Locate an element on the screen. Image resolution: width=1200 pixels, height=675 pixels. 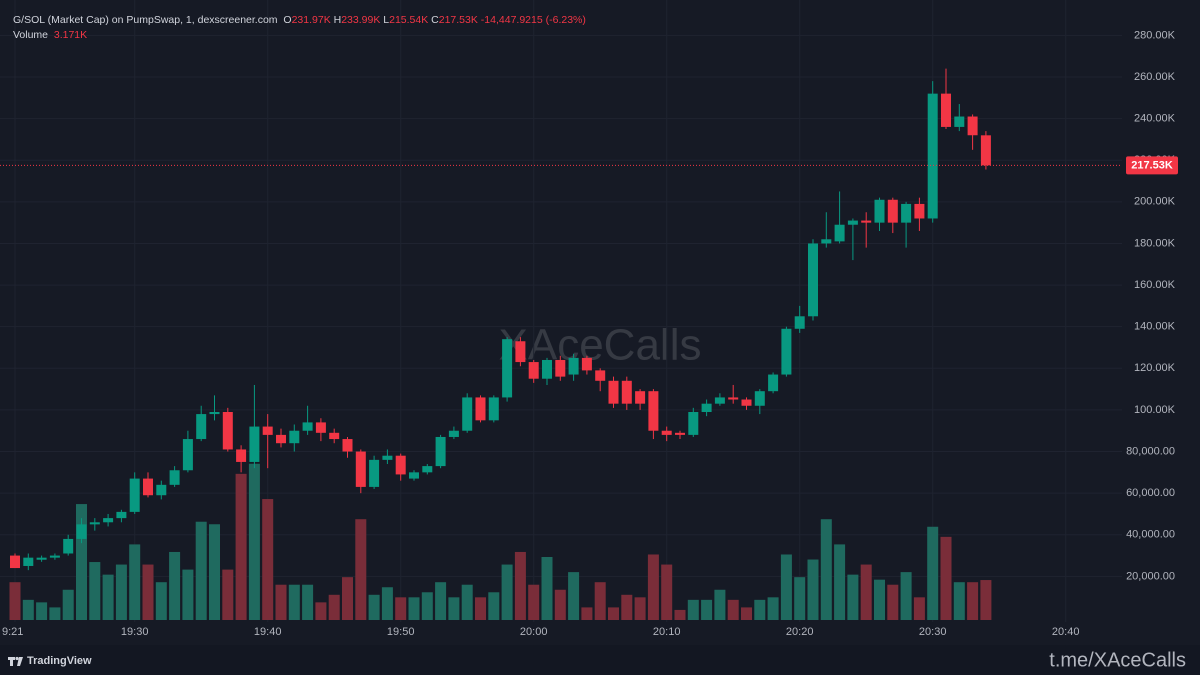
x-tick-label: 20:00 is located at coordinates (534, 632).